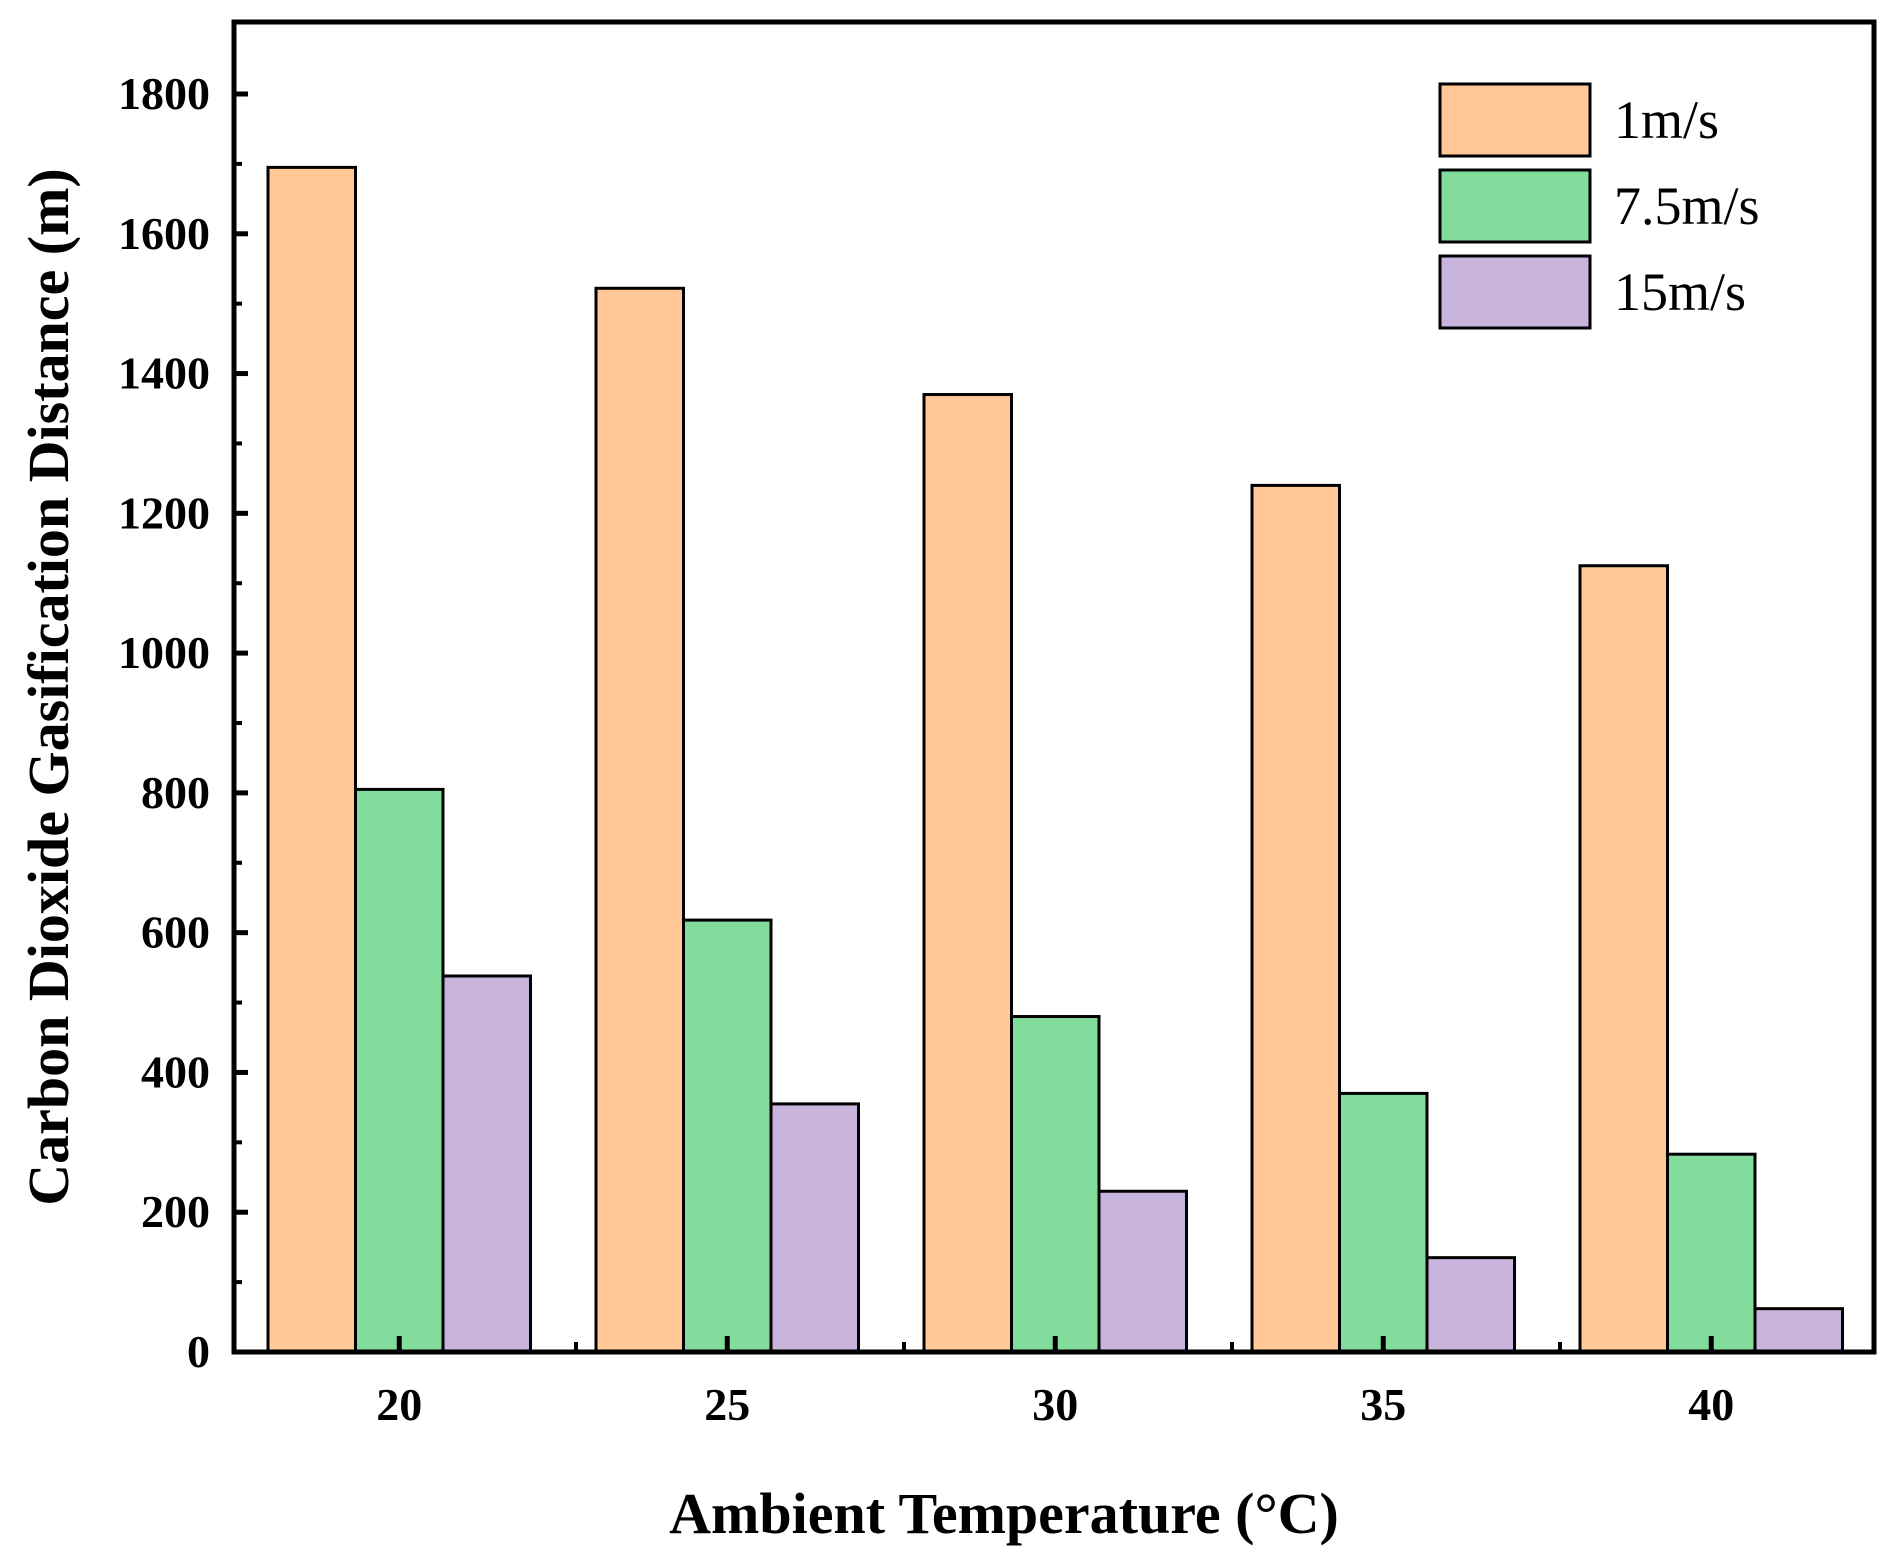 The width and height of the screenshot is (1898, 1558). What do you see at coordinates (164, 93) in the screenshot?
I see `y-tick-label: 1800` at bounding box center [164, 93].